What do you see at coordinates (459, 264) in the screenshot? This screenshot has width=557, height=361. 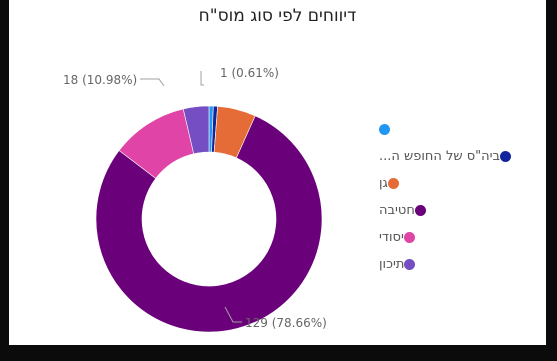 I see `legend-item: תיכון` at bounding box center [459, 264].